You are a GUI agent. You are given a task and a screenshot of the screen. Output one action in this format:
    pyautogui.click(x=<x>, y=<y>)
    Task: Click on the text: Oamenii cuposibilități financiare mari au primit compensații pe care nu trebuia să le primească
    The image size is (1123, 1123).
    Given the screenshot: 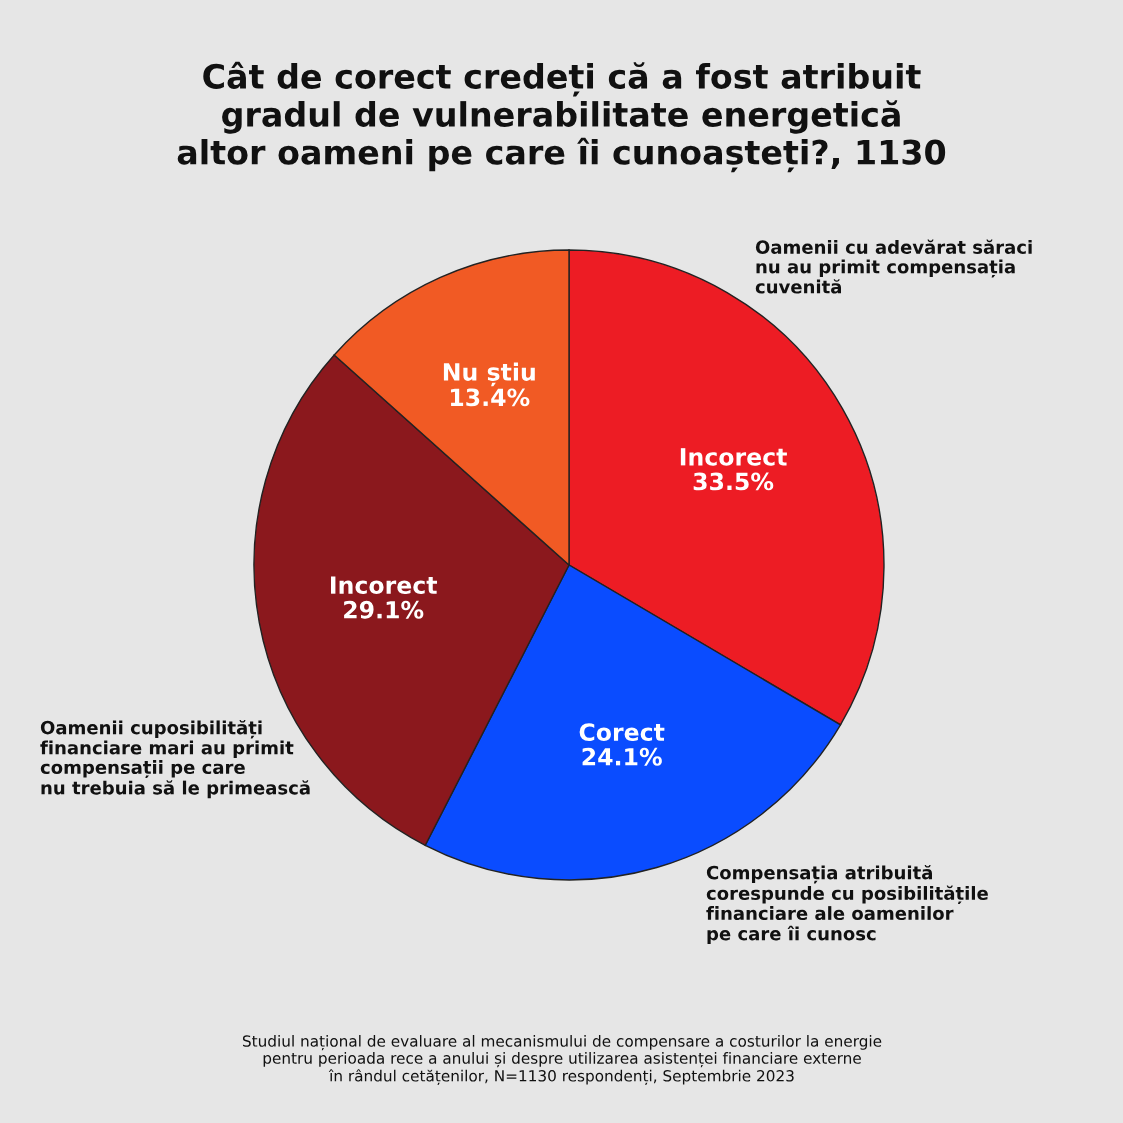 What is the action you would take?
    pyautogui.click(x=175, y=759)
    